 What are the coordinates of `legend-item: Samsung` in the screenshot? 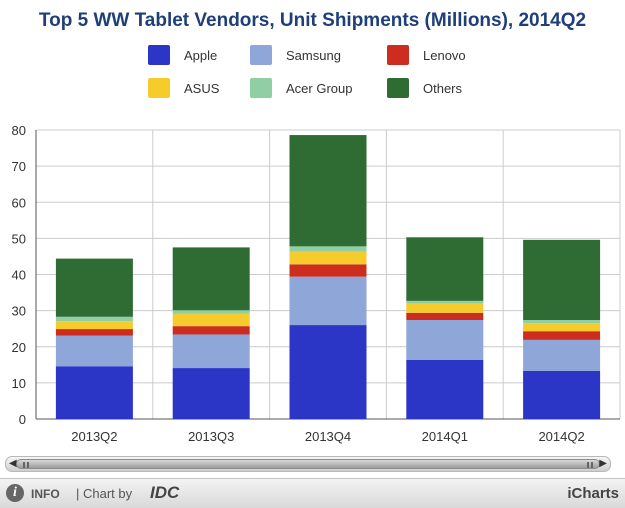 It's located at (295, 55).